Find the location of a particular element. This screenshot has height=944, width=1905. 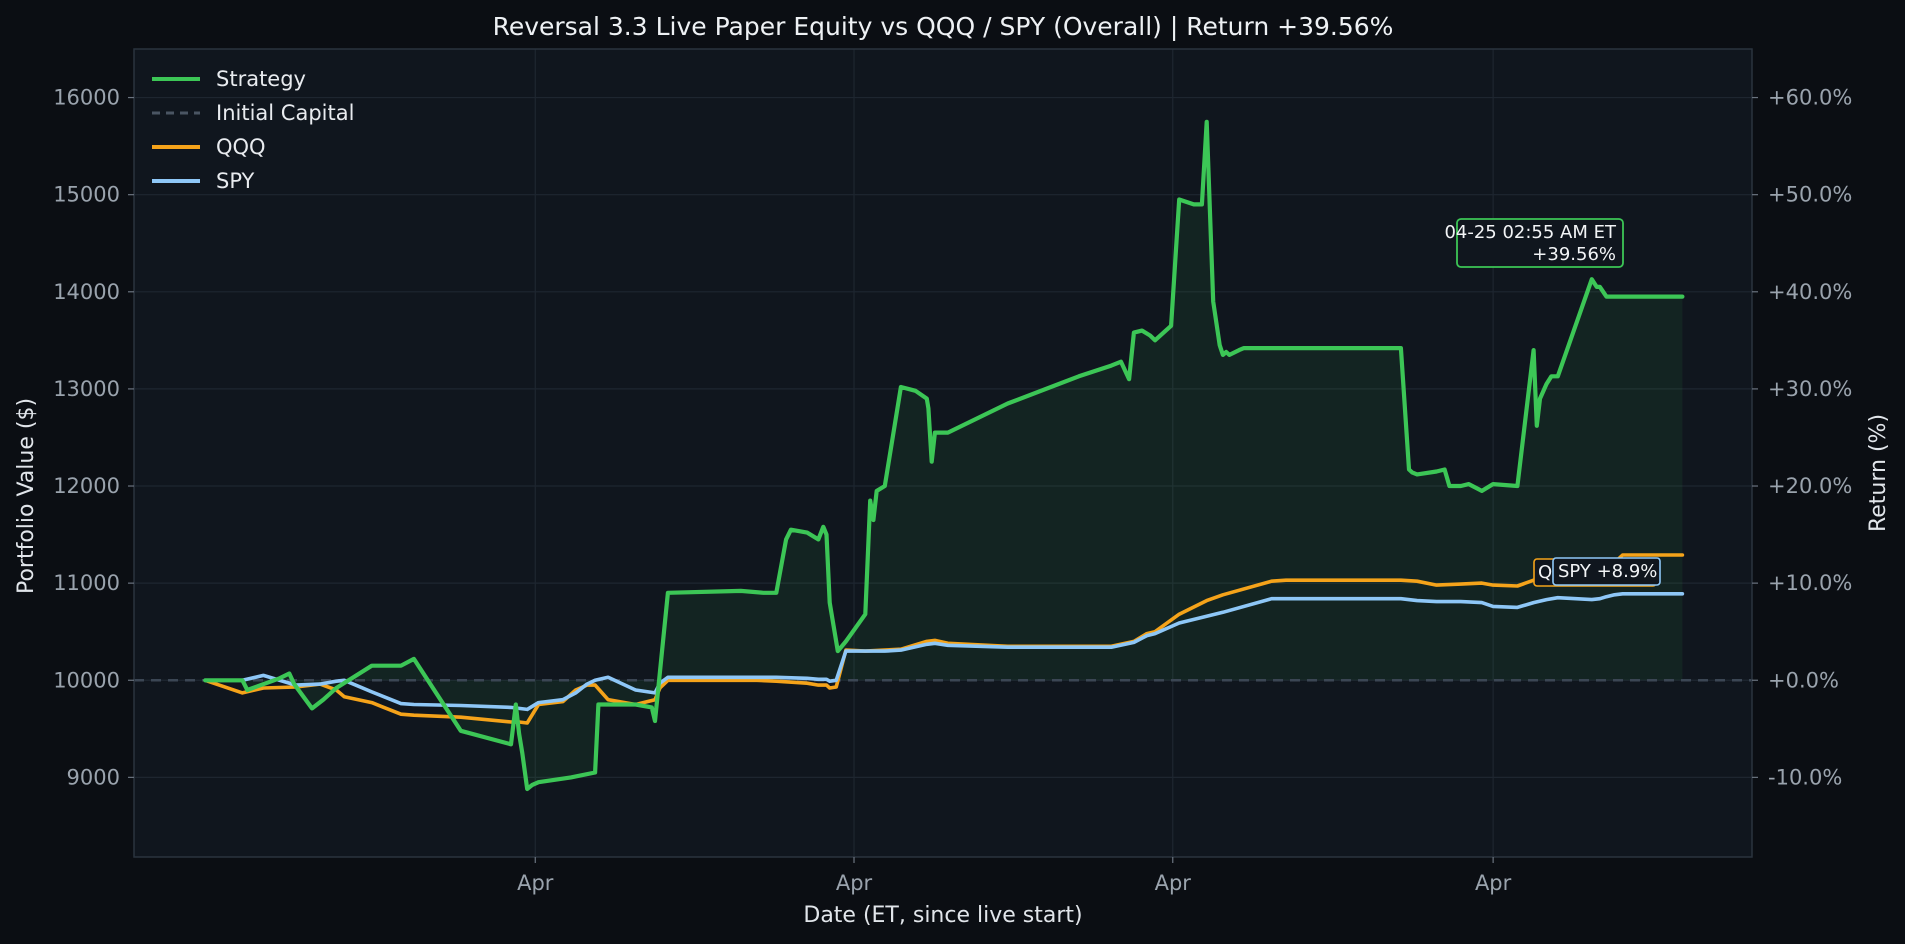

y2-tick-label: +40.0% is located at coordinates (1810, 292).